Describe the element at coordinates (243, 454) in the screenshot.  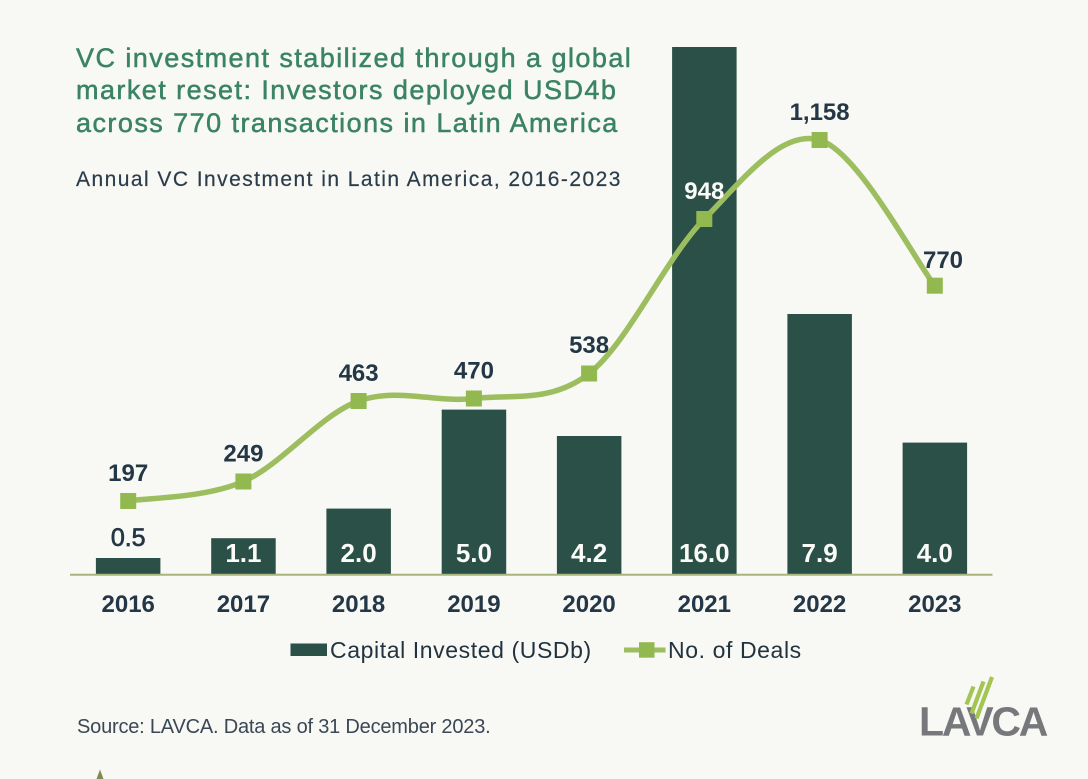
I see `svg-text: 249` at that location.